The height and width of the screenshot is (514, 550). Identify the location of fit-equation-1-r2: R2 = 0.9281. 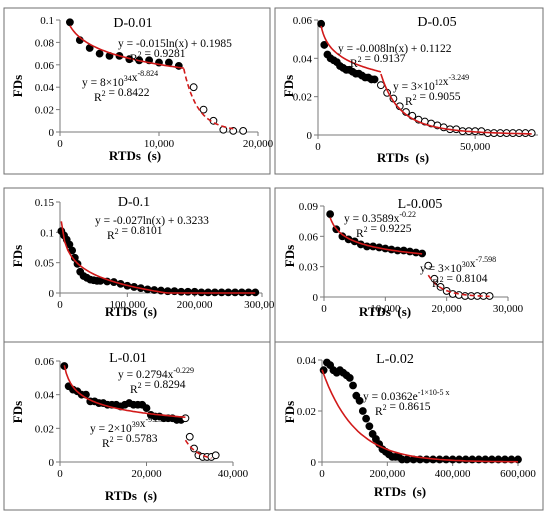
(158, 56).